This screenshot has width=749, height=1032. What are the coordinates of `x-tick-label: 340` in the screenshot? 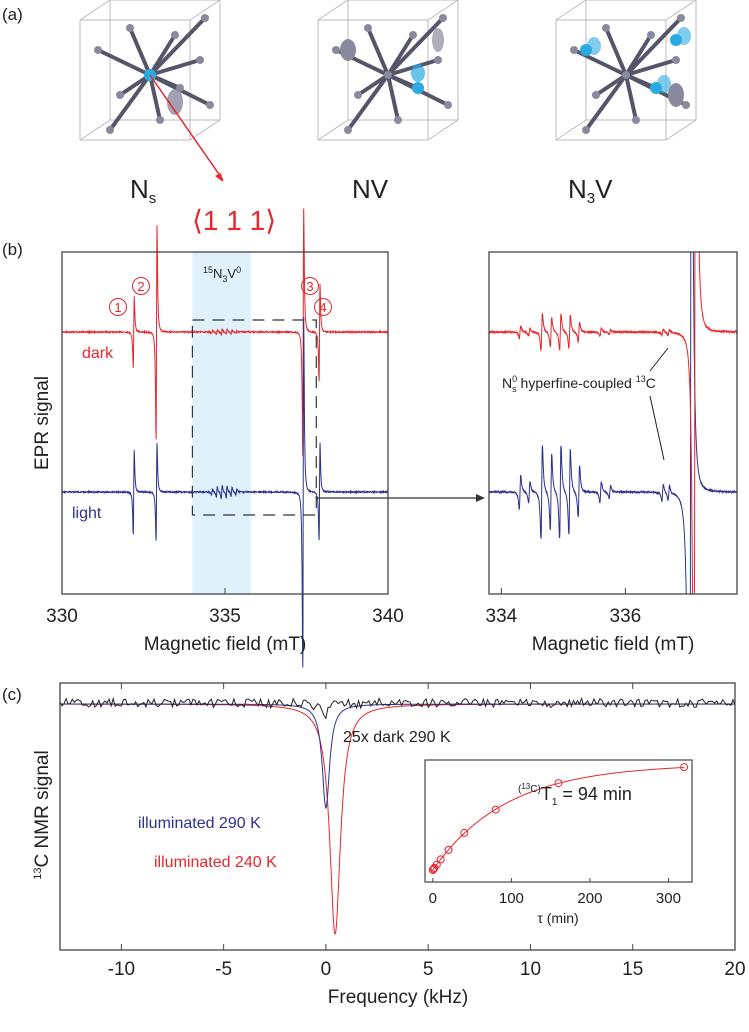 It's located at (388, 616).